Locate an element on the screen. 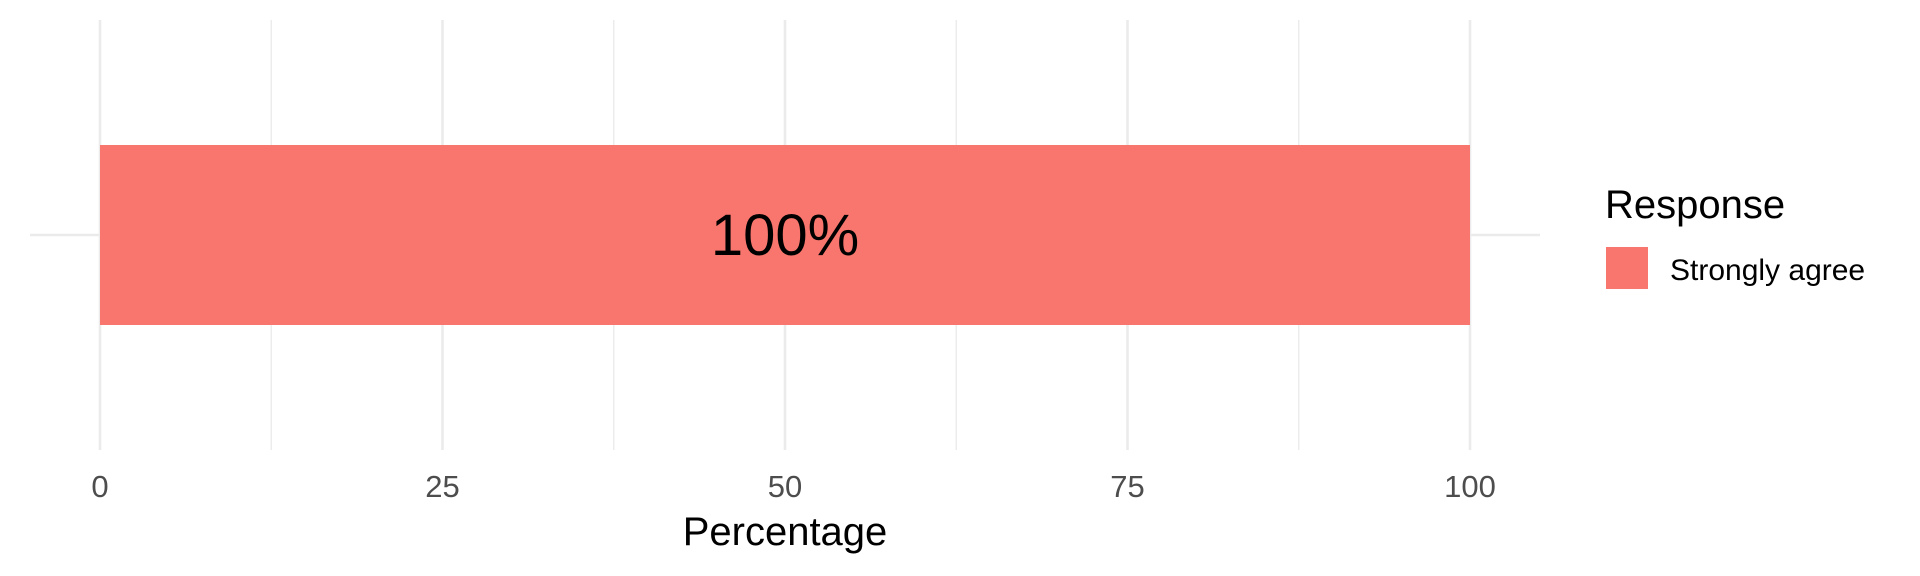 This screenshot has width=1920, height=576. x-tick-label: 25 is located at coordinates (442, 486).